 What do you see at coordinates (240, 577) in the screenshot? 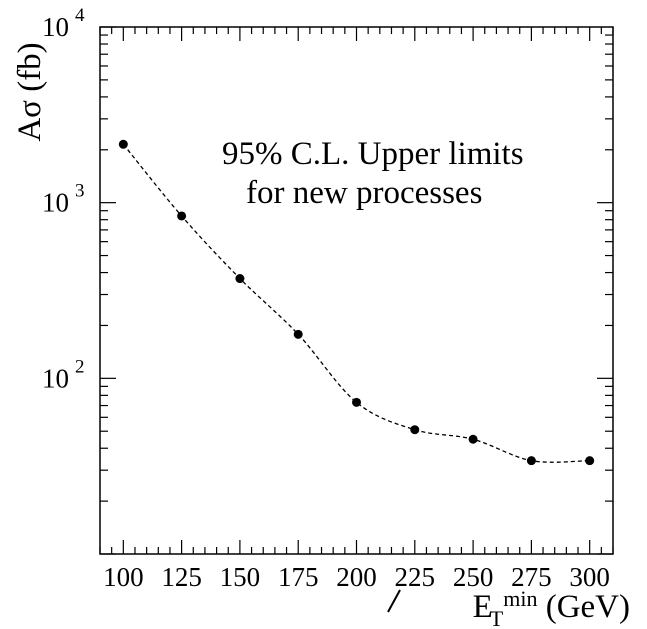
I see `x-tick-label: 150` at bounding box center [240, 577].